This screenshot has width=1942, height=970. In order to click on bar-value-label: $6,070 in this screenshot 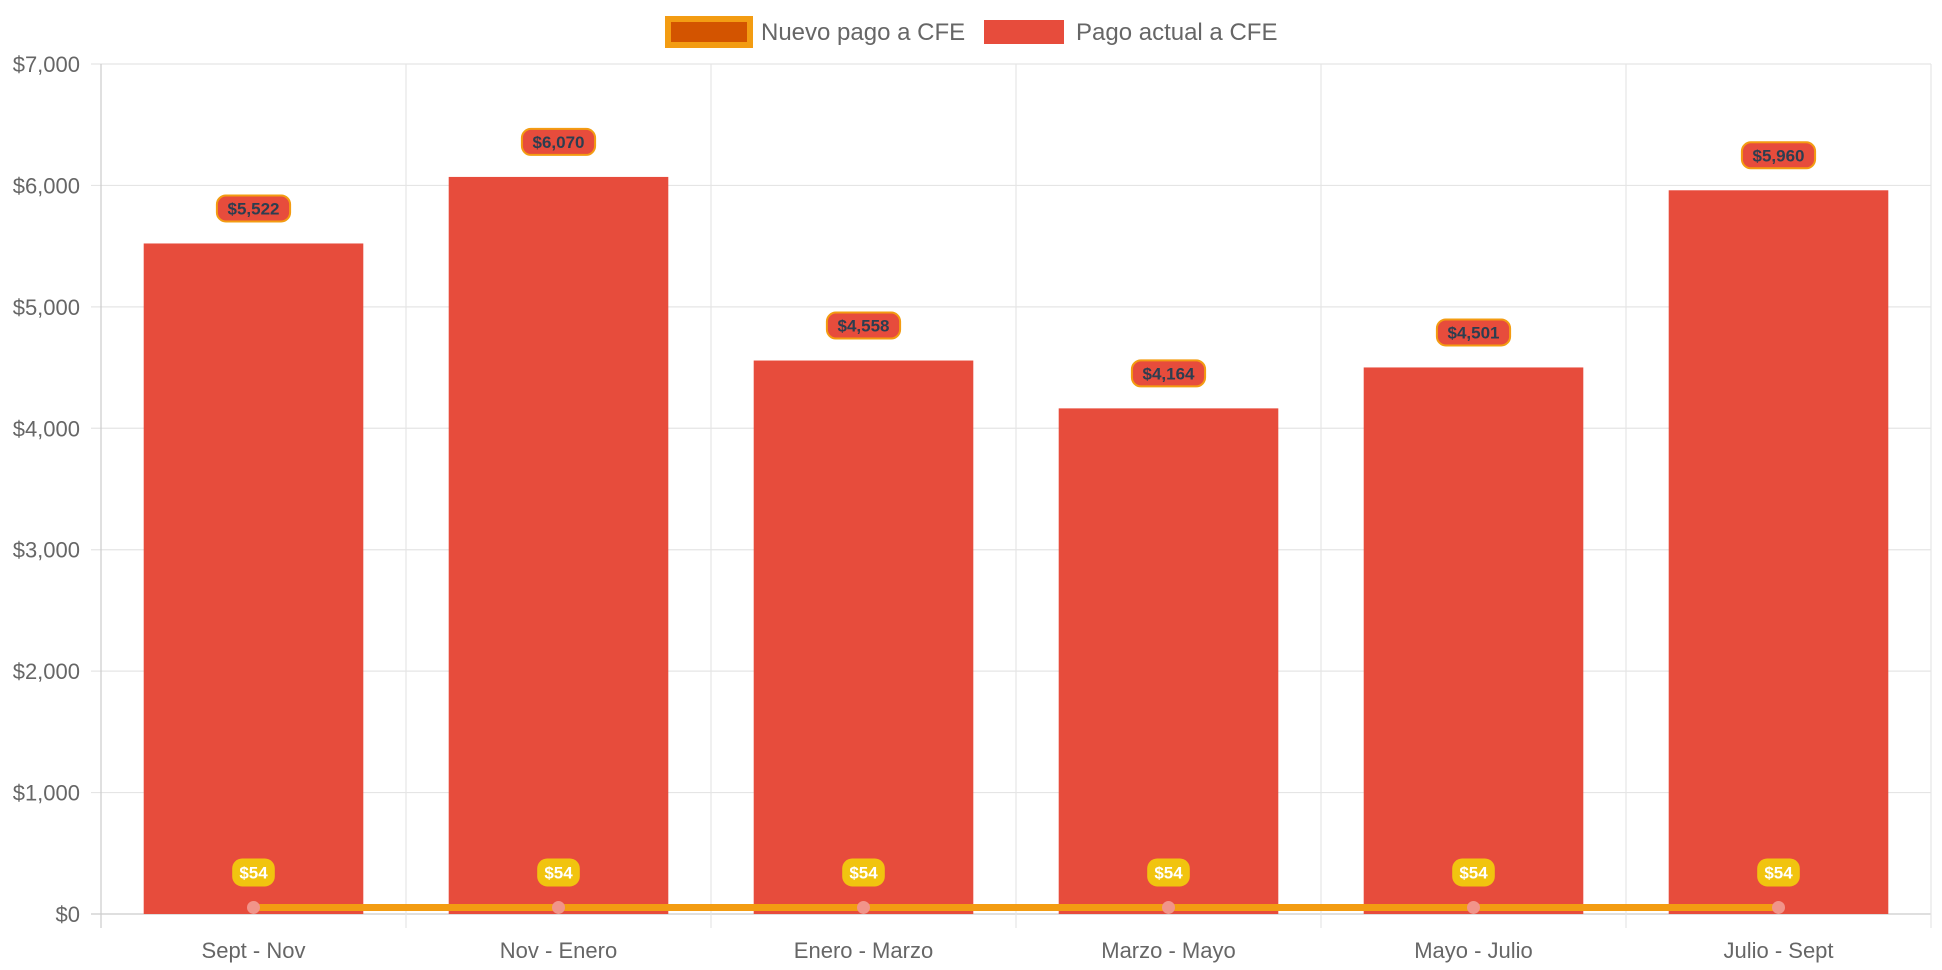, I will do `click(559, 142)`.